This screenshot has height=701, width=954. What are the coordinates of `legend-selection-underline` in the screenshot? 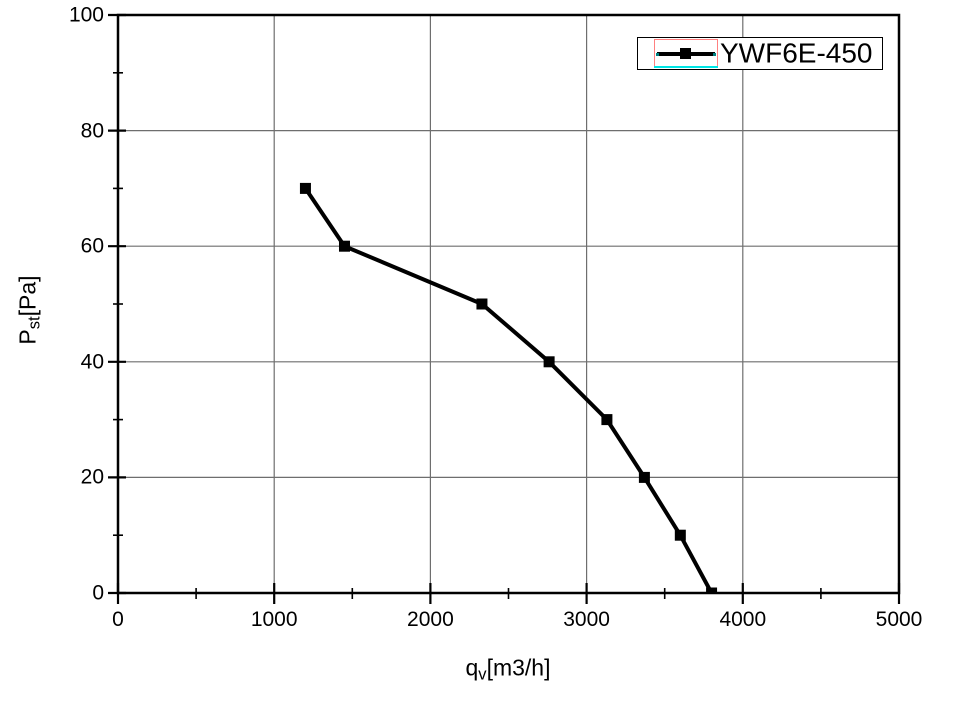 It's located at (686, 67).